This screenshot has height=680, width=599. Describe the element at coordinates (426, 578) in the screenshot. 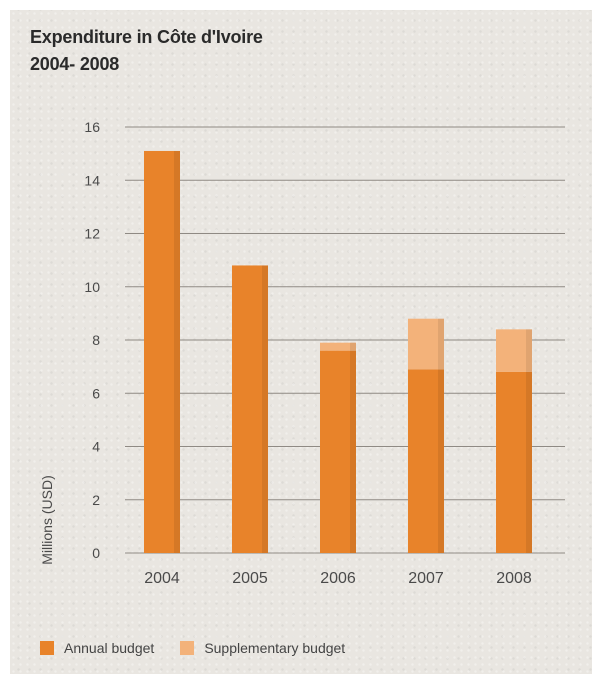

I see `x-tick-label: 2007` at that location.